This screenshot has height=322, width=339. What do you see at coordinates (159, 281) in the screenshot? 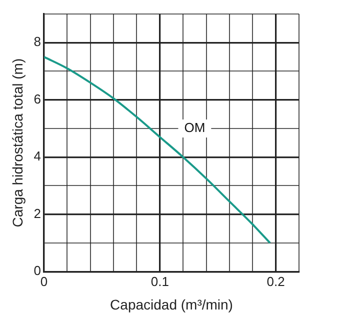
I see `x-tick-label: 0.1` at bounding box center [159, 281].